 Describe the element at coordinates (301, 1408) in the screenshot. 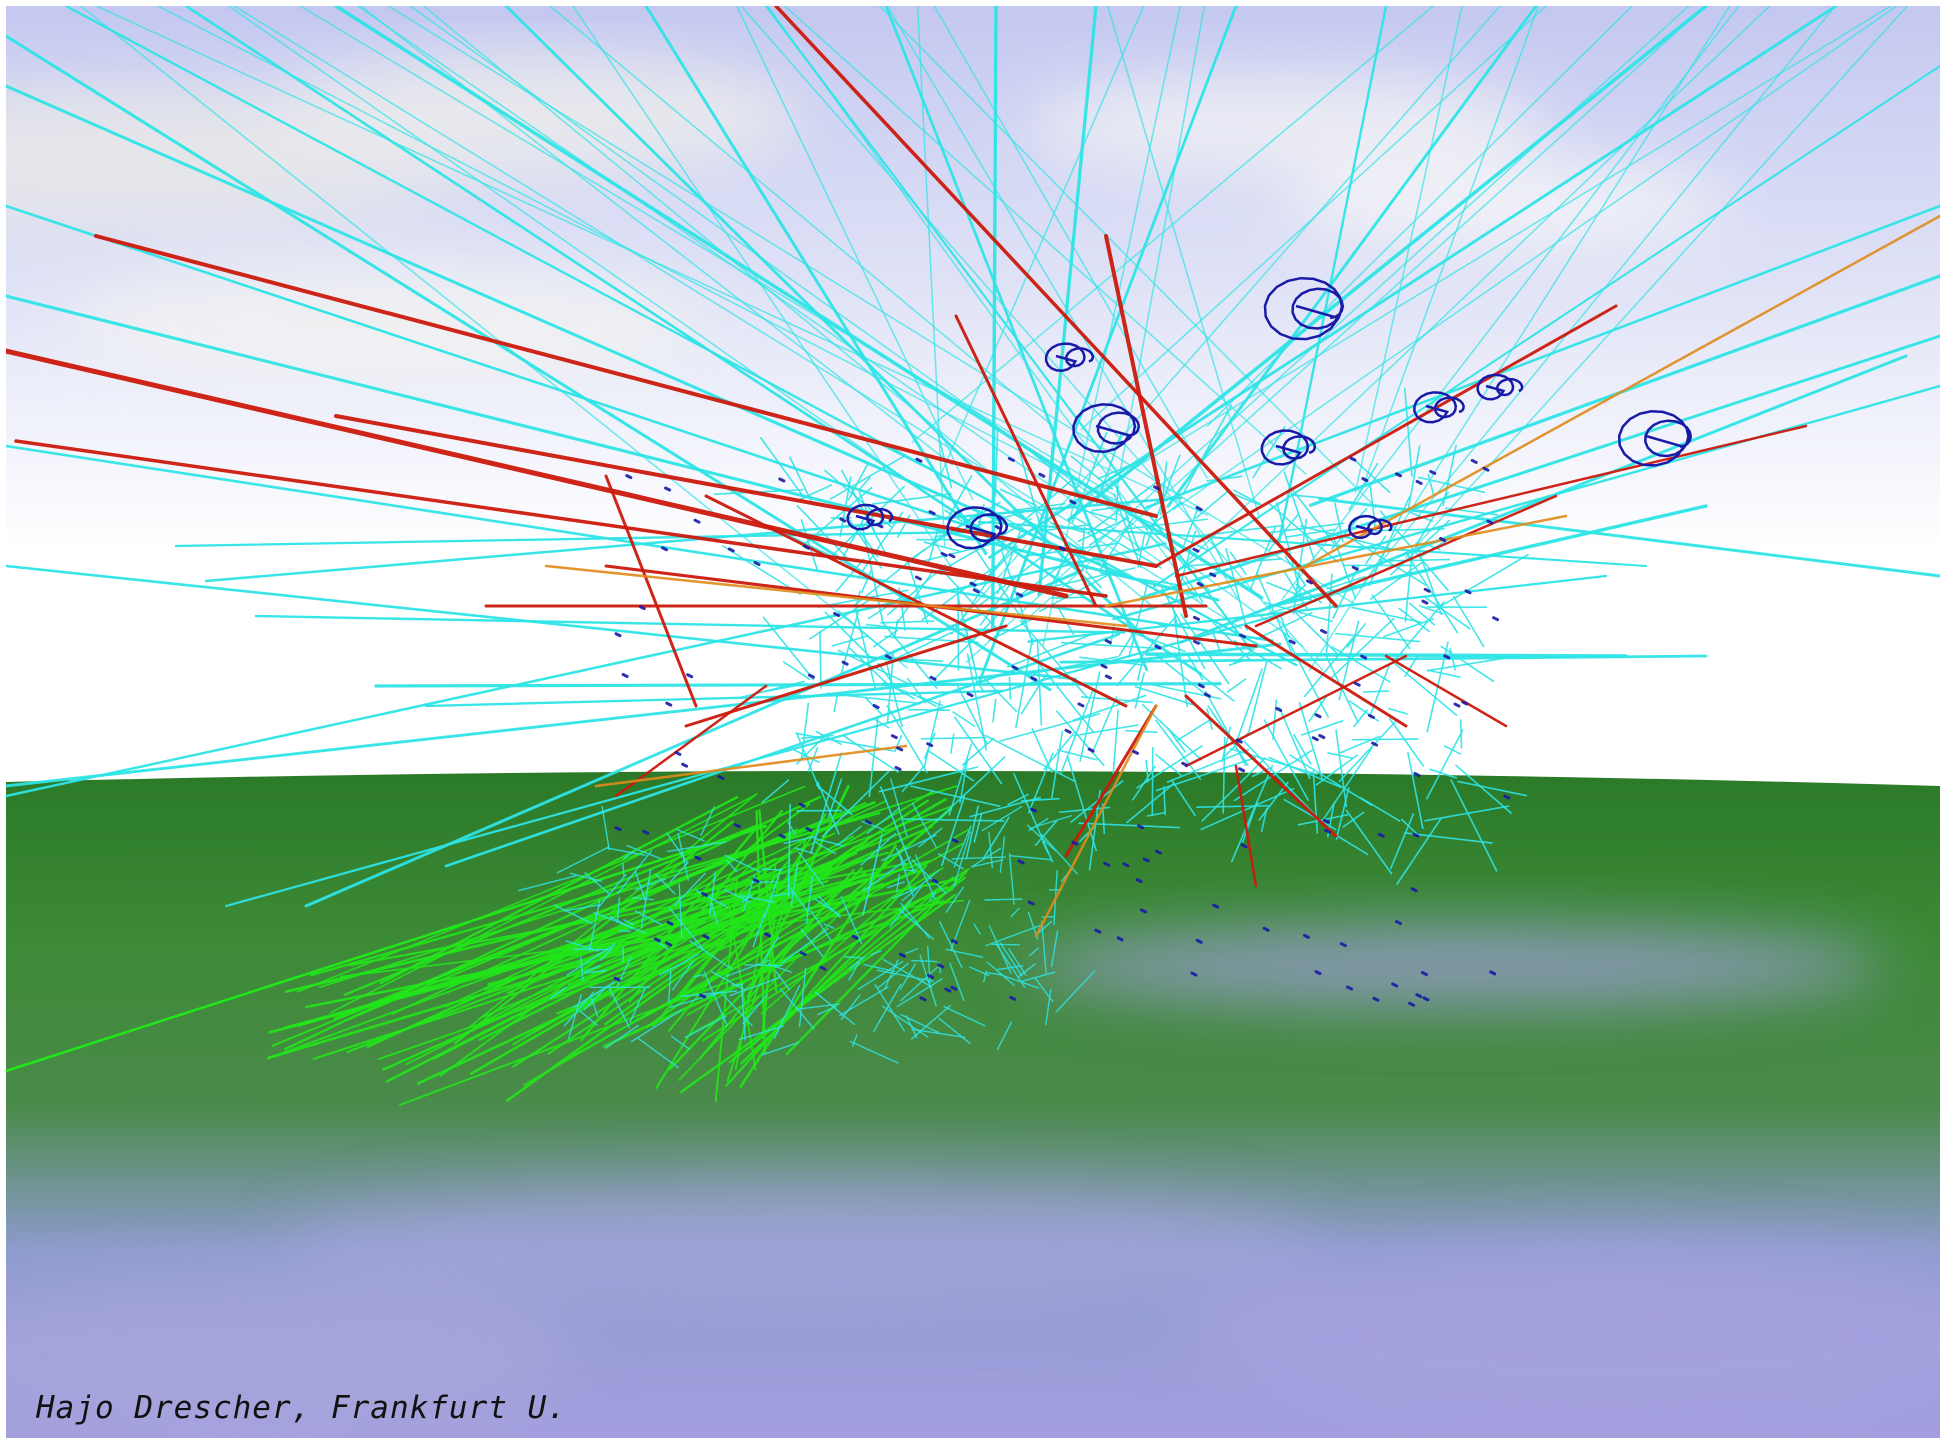

I see `image-credit: Hajo Drescher, Frankfurt U.` at that location.